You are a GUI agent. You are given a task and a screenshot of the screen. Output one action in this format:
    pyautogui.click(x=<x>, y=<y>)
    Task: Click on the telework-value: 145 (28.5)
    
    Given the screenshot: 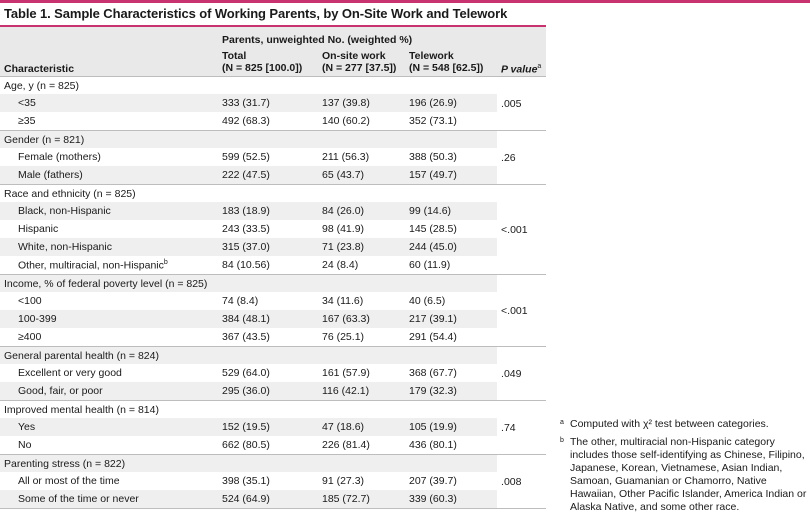 What is the action you would take?
    pyautogui.click(x=433, y=229)
    